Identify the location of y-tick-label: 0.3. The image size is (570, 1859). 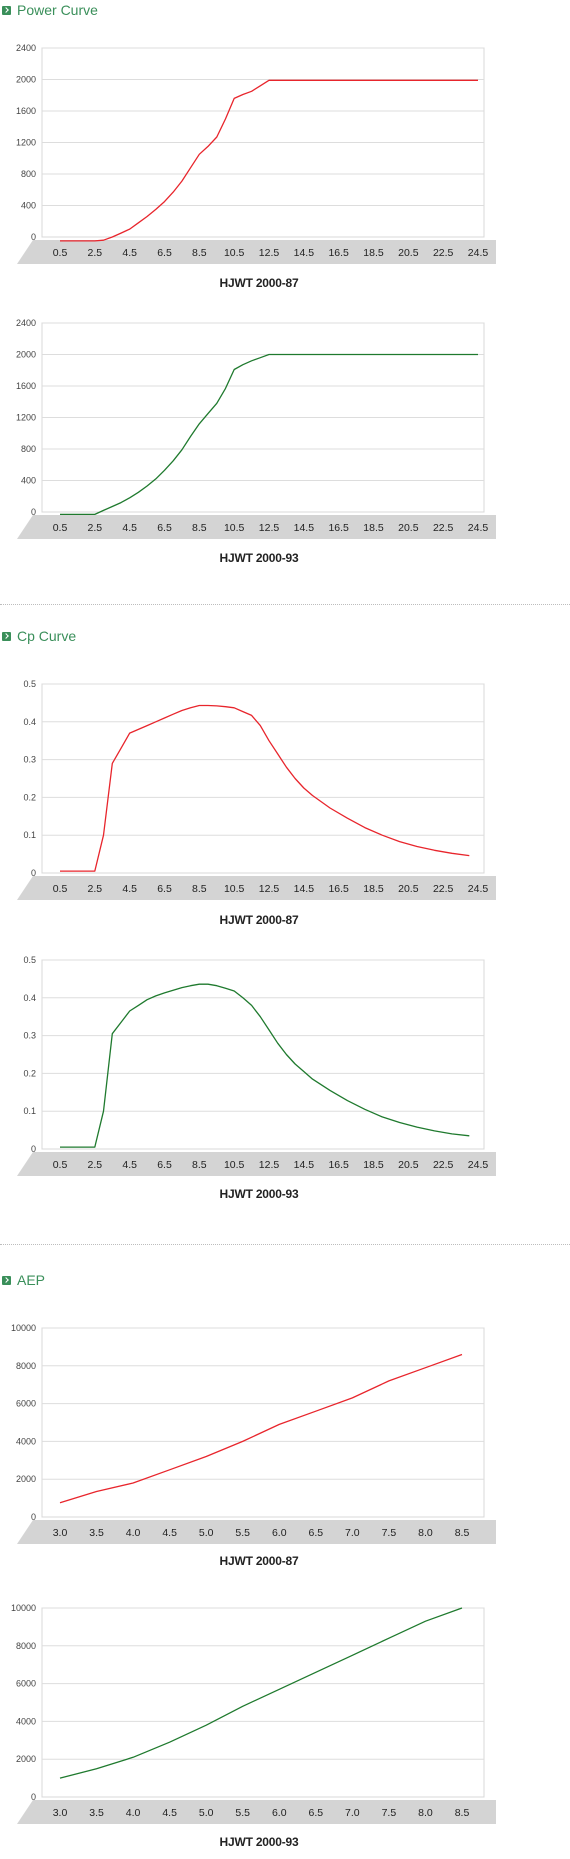
(29, 760).